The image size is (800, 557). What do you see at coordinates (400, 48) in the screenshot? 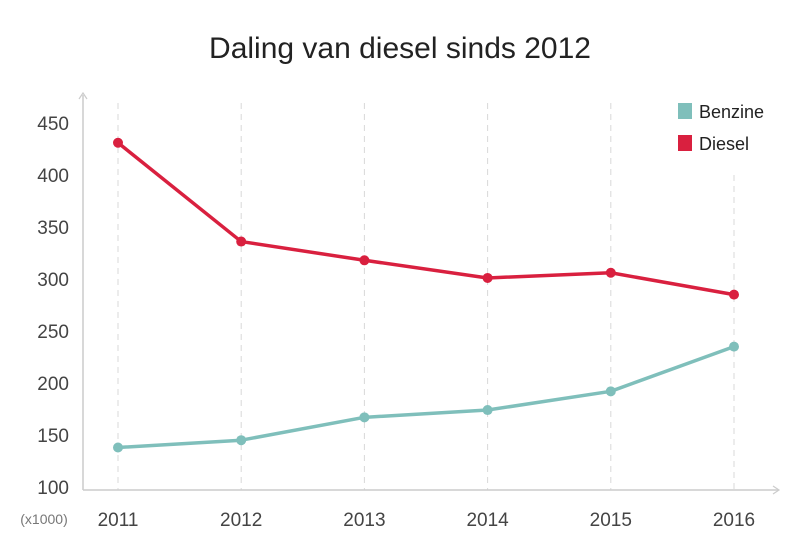
I see `chart-title: Daling van diesel sinds 2012` at bounding box center [400, 48].